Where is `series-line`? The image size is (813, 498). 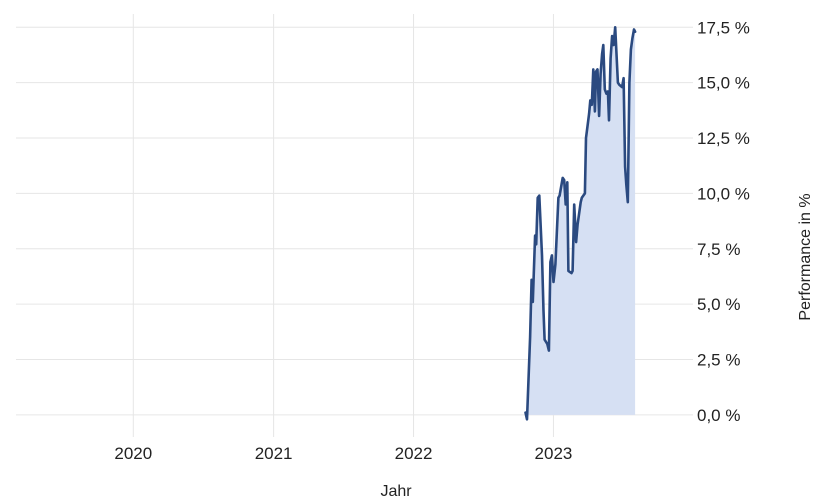
series-line is located at coordinates (580, 223).